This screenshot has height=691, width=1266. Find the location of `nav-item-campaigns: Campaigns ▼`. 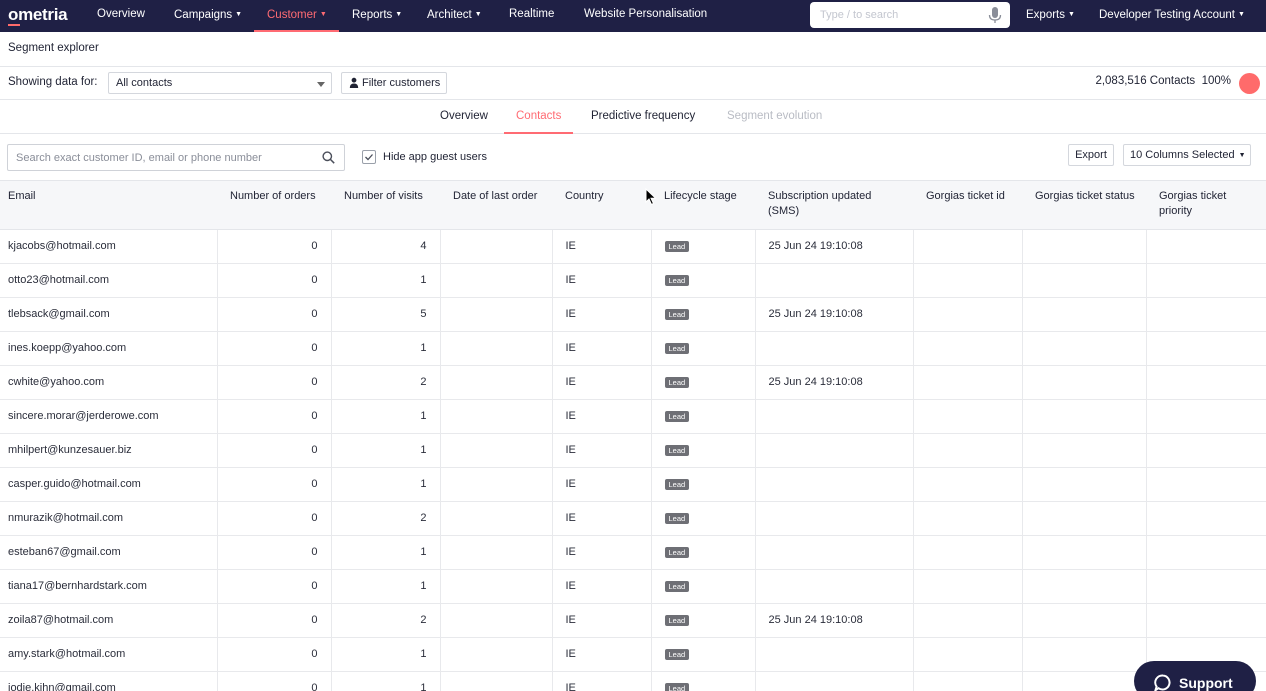

nav-item-campaigns: Campaigns ▼ is located at coordinates (208, 15).